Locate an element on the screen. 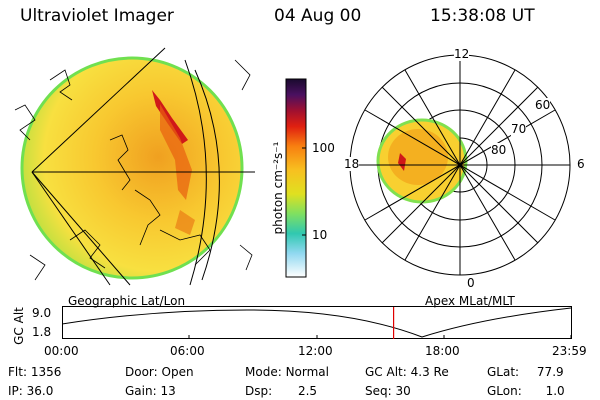 This screenshot has height=400, width=600. left-map-caption: Geographic Lat/Lon is located at coordinates (127, 301).